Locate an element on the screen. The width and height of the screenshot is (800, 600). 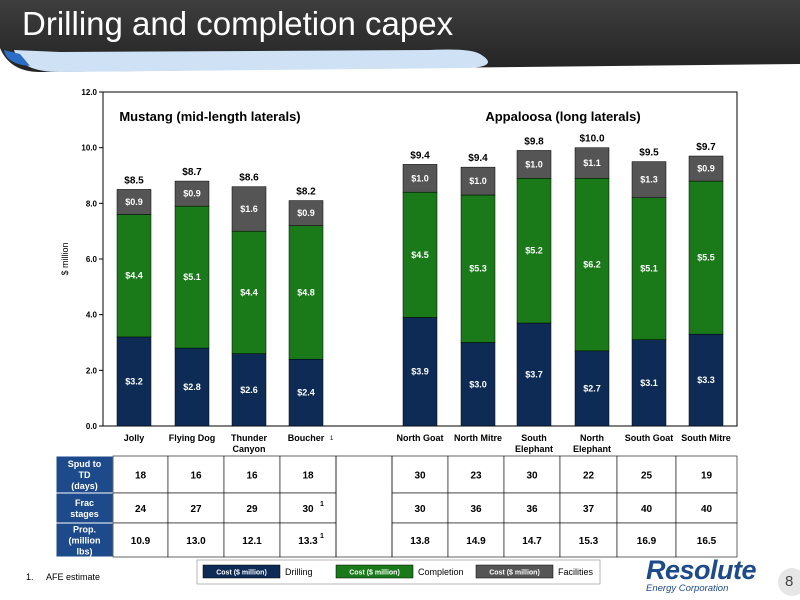
bar-value-label: $1.1 is located at coordinates (592, 163).